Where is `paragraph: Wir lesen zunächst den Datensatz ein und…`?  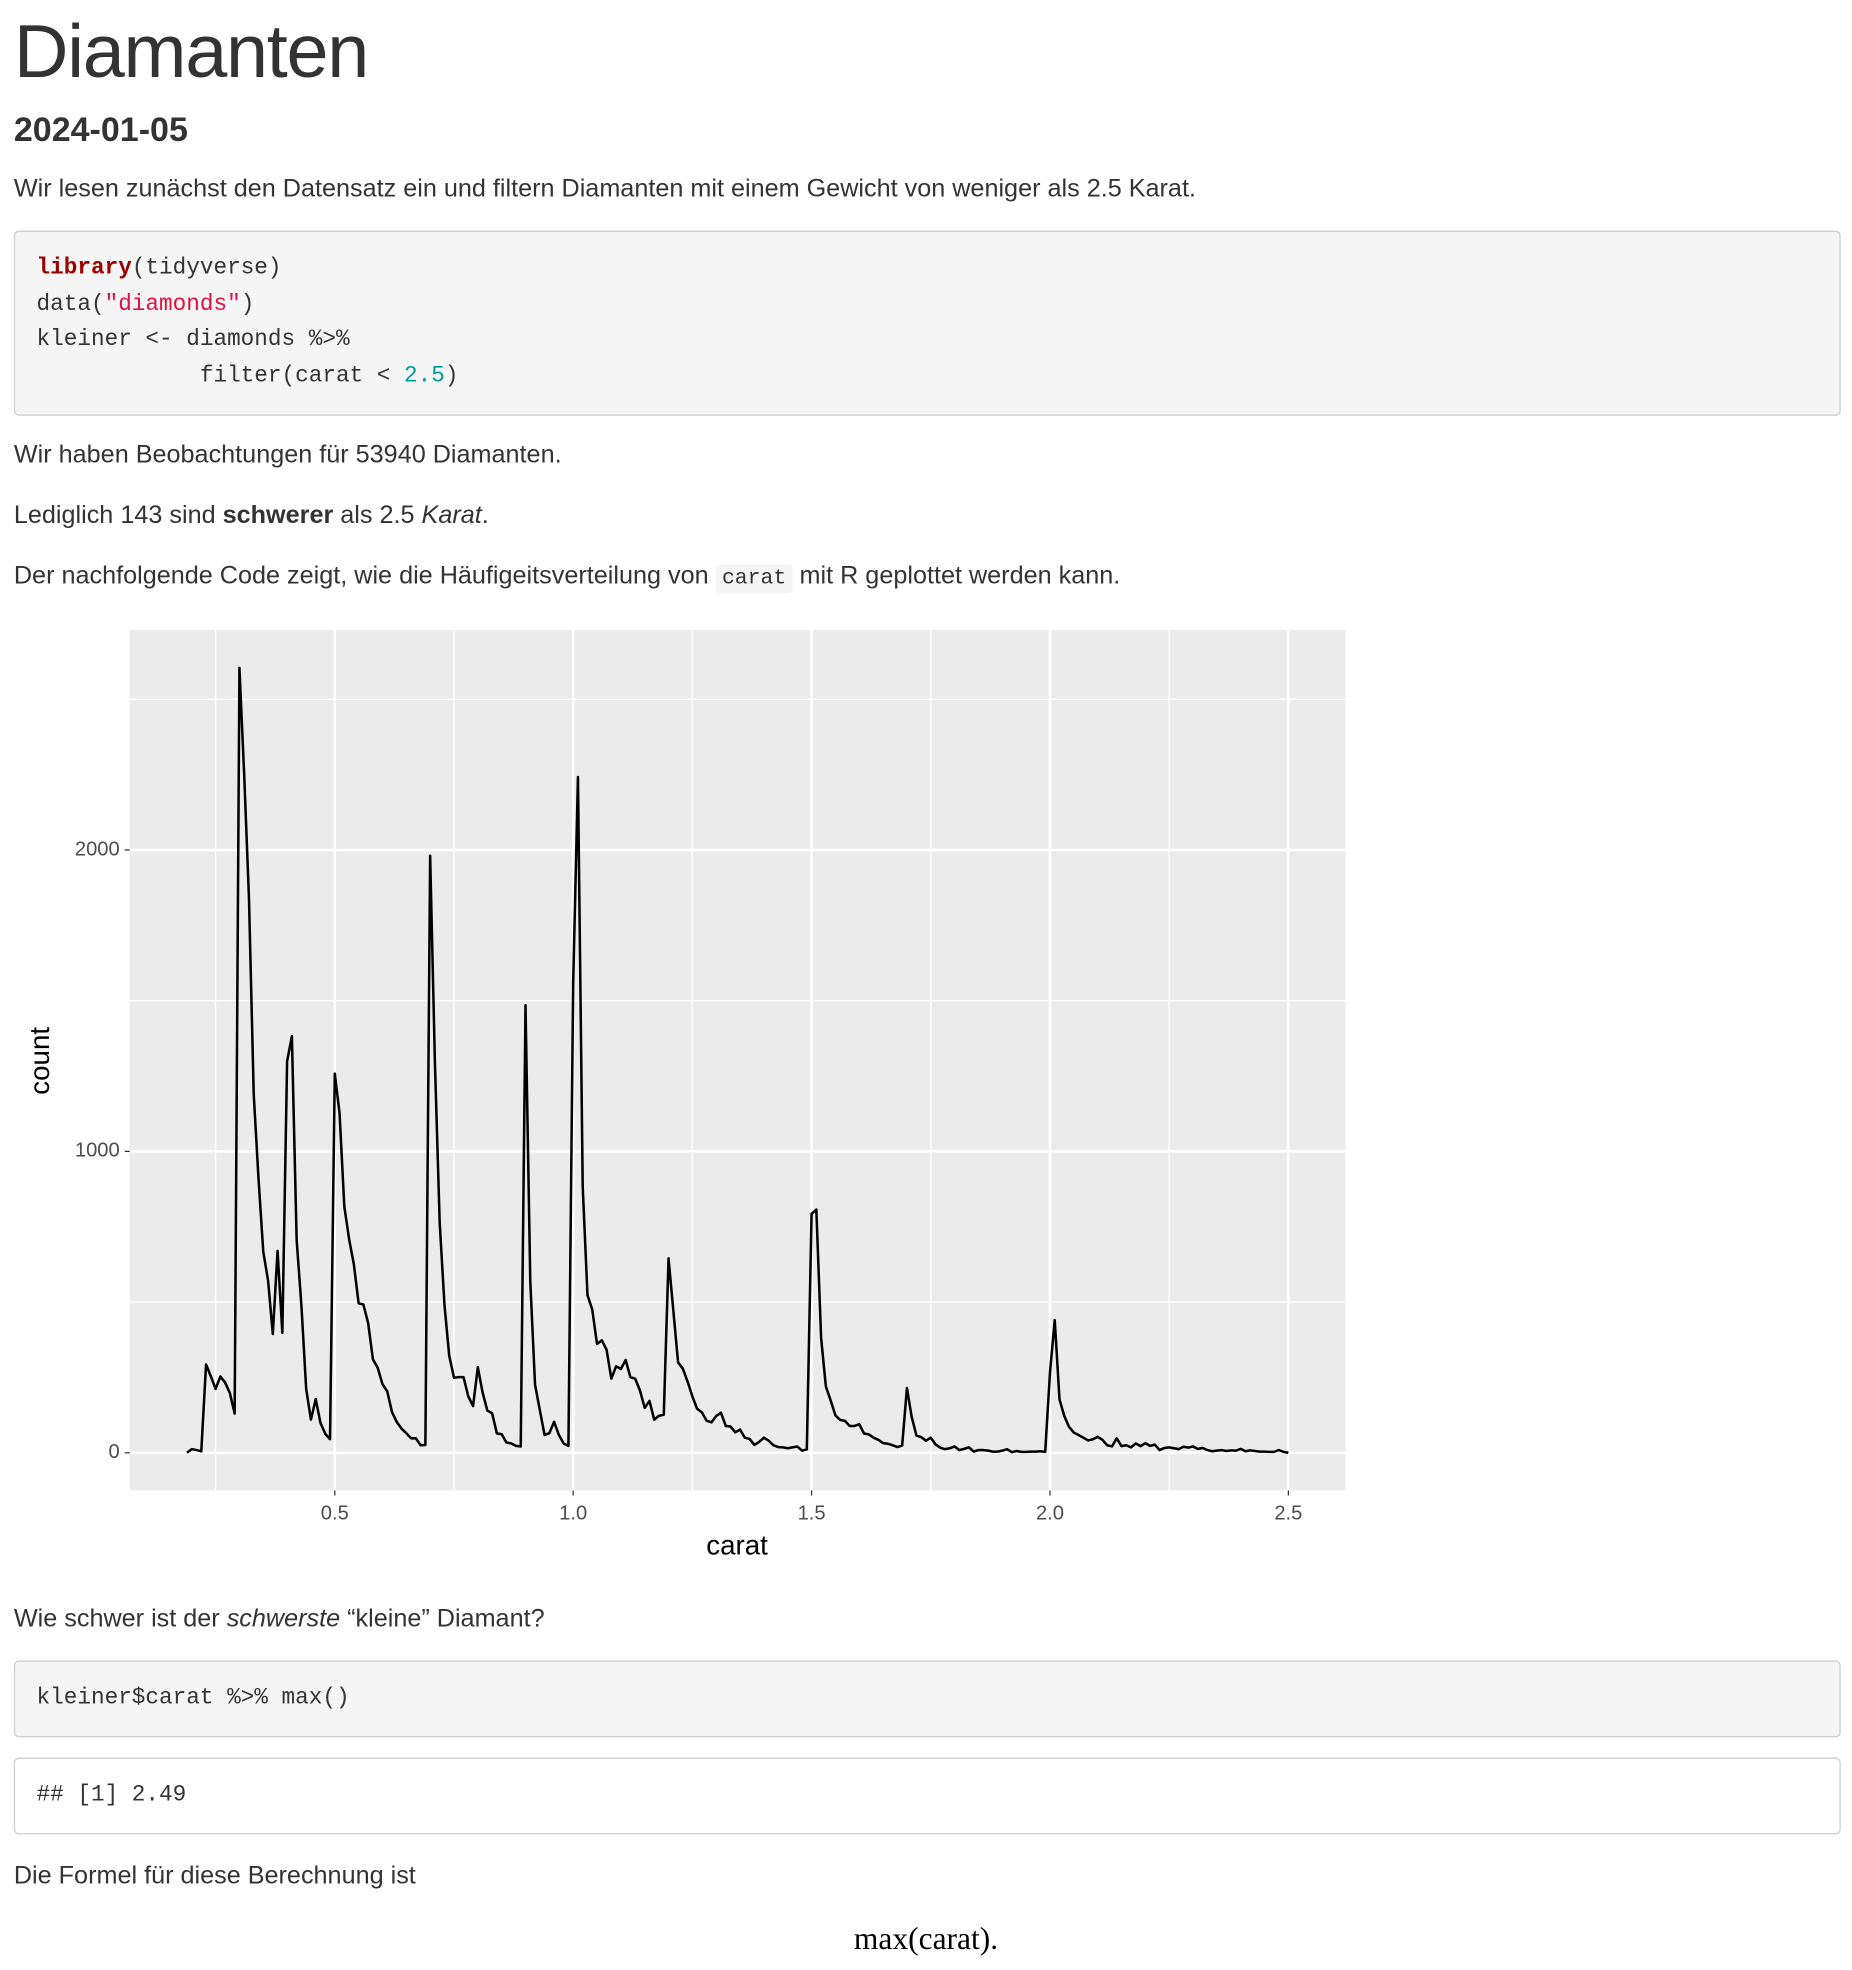
paragraph: Wir lesen zunächst den Datensatz ein und… is located at coordinates (604, 189).